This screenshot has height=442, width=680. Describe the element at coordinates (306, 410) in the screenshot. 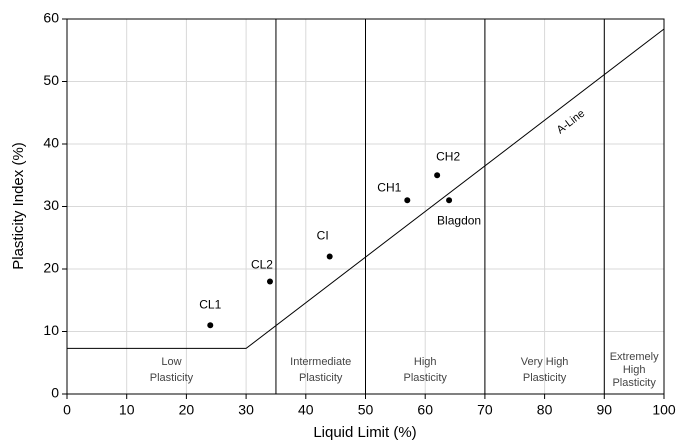

I see `x-tick-label: 40` at that location.